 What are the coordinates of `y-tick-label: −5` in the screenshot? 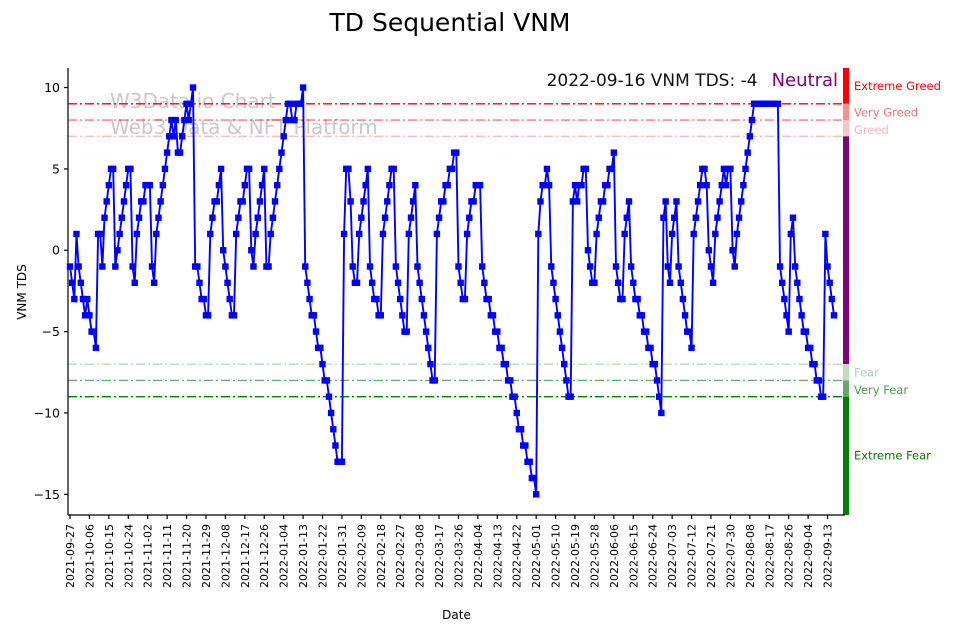 It's located at (51, 331).